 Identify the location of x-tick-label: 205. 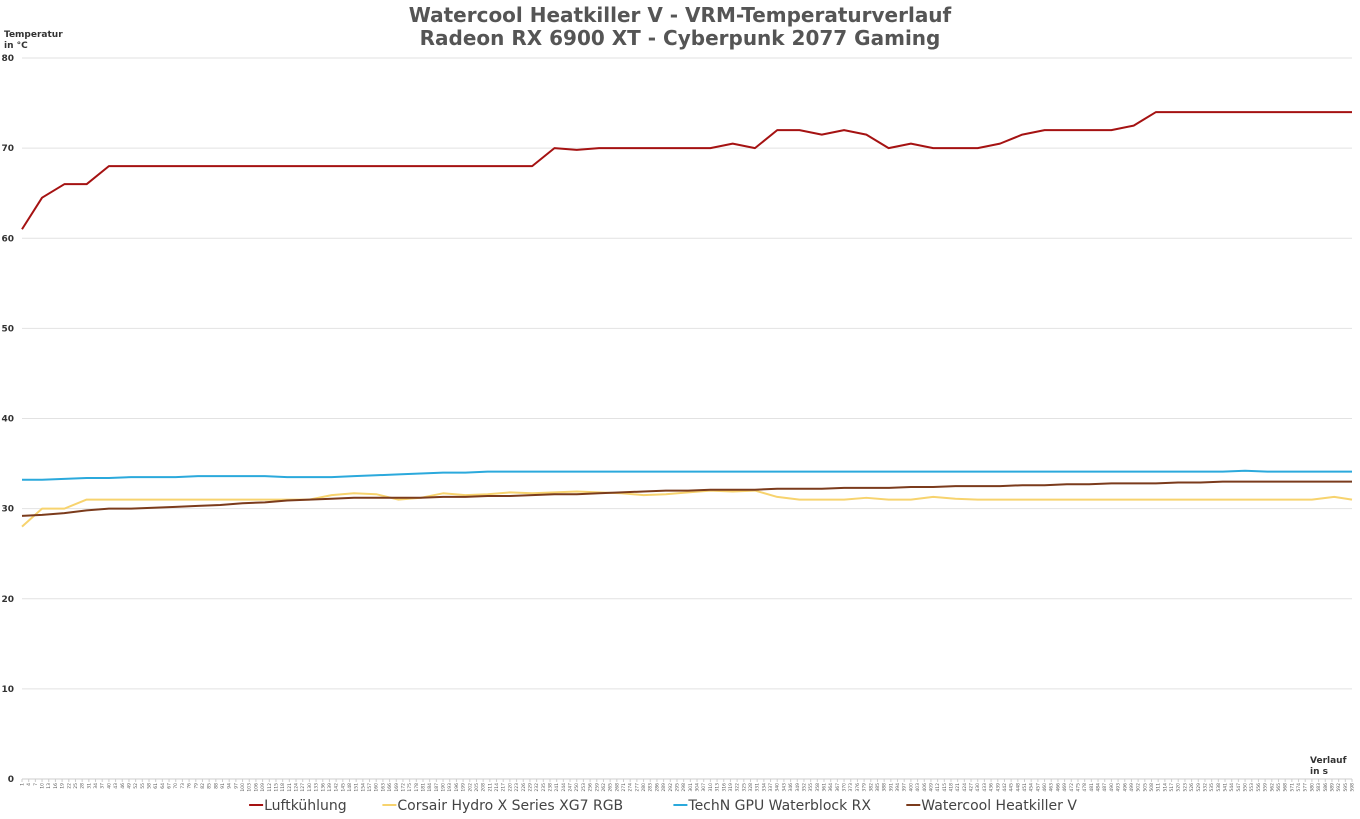
(477, 787).